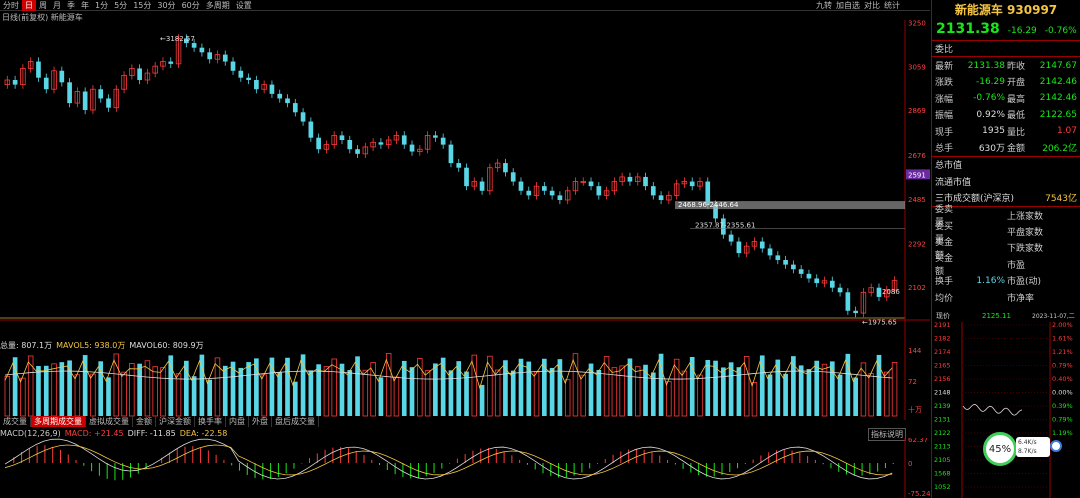  I want to click on indicator-help-button: 指标说明, so click(887, 434).